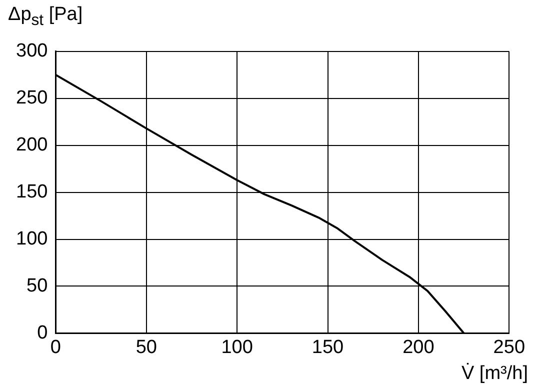 The height and width of the screenshot is (390, 536). I want to click on y-tick-label: 200, so click(32, 145).